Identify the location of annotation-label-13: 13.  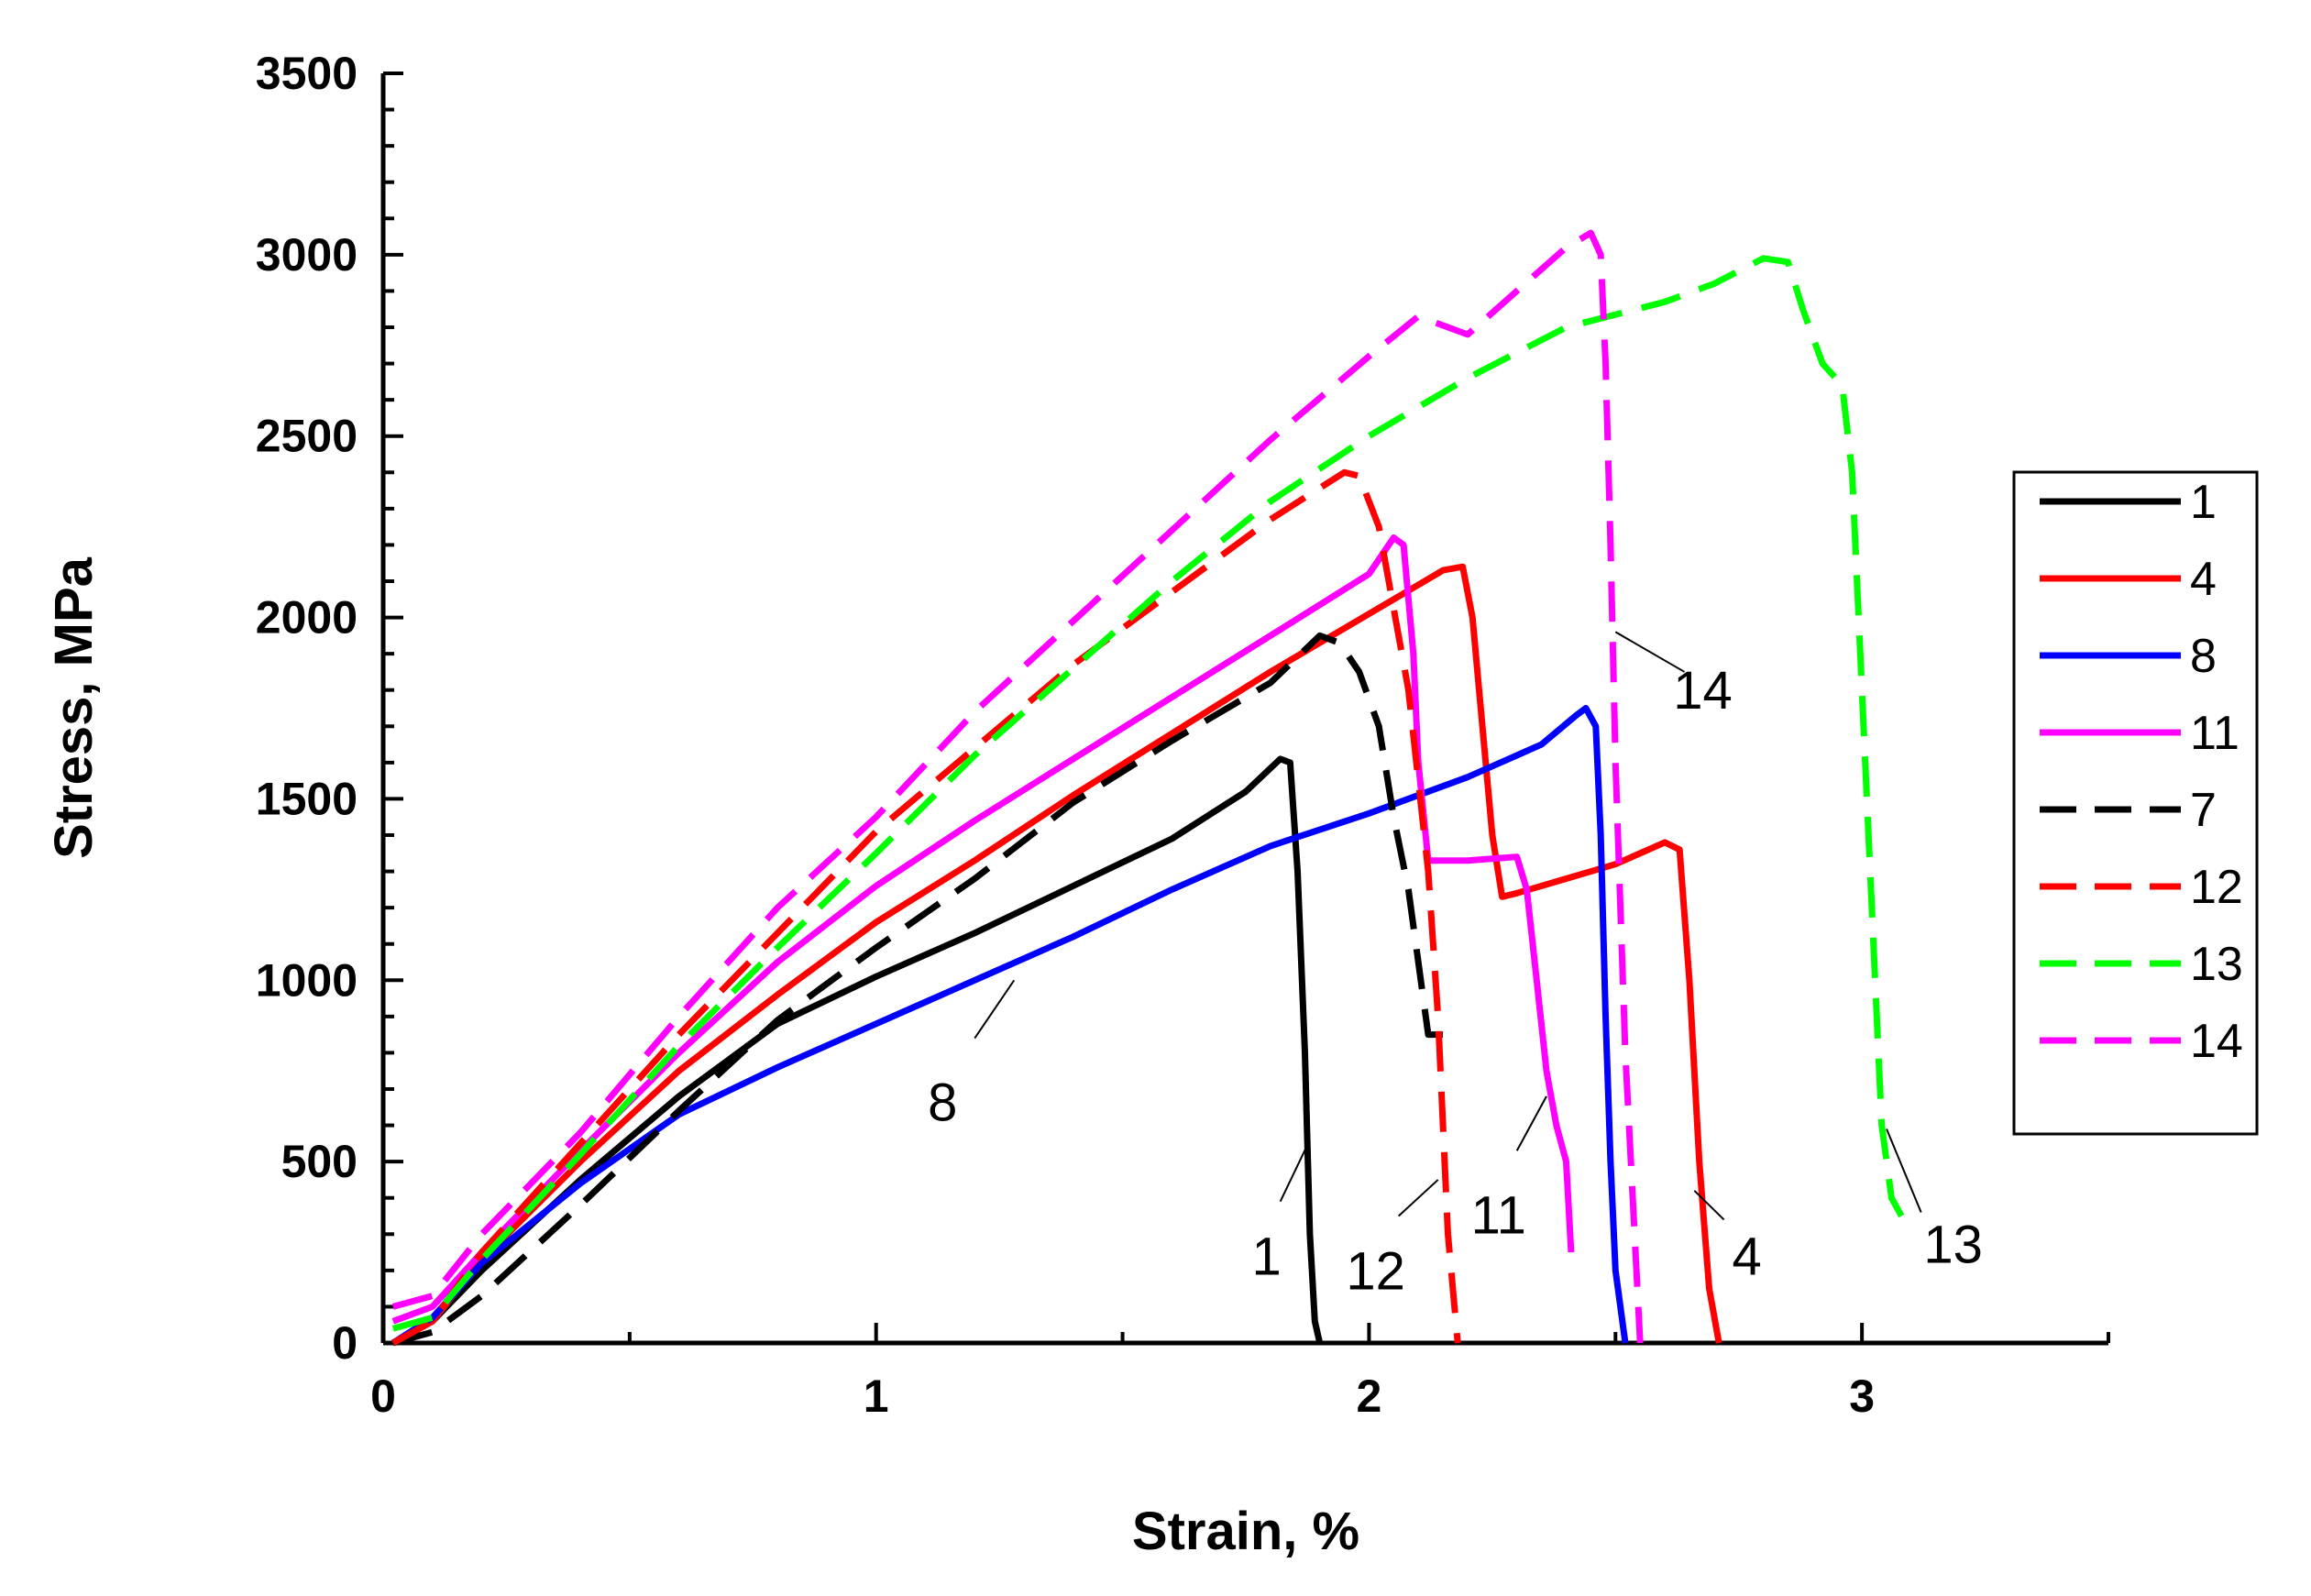
(1953, 1245).